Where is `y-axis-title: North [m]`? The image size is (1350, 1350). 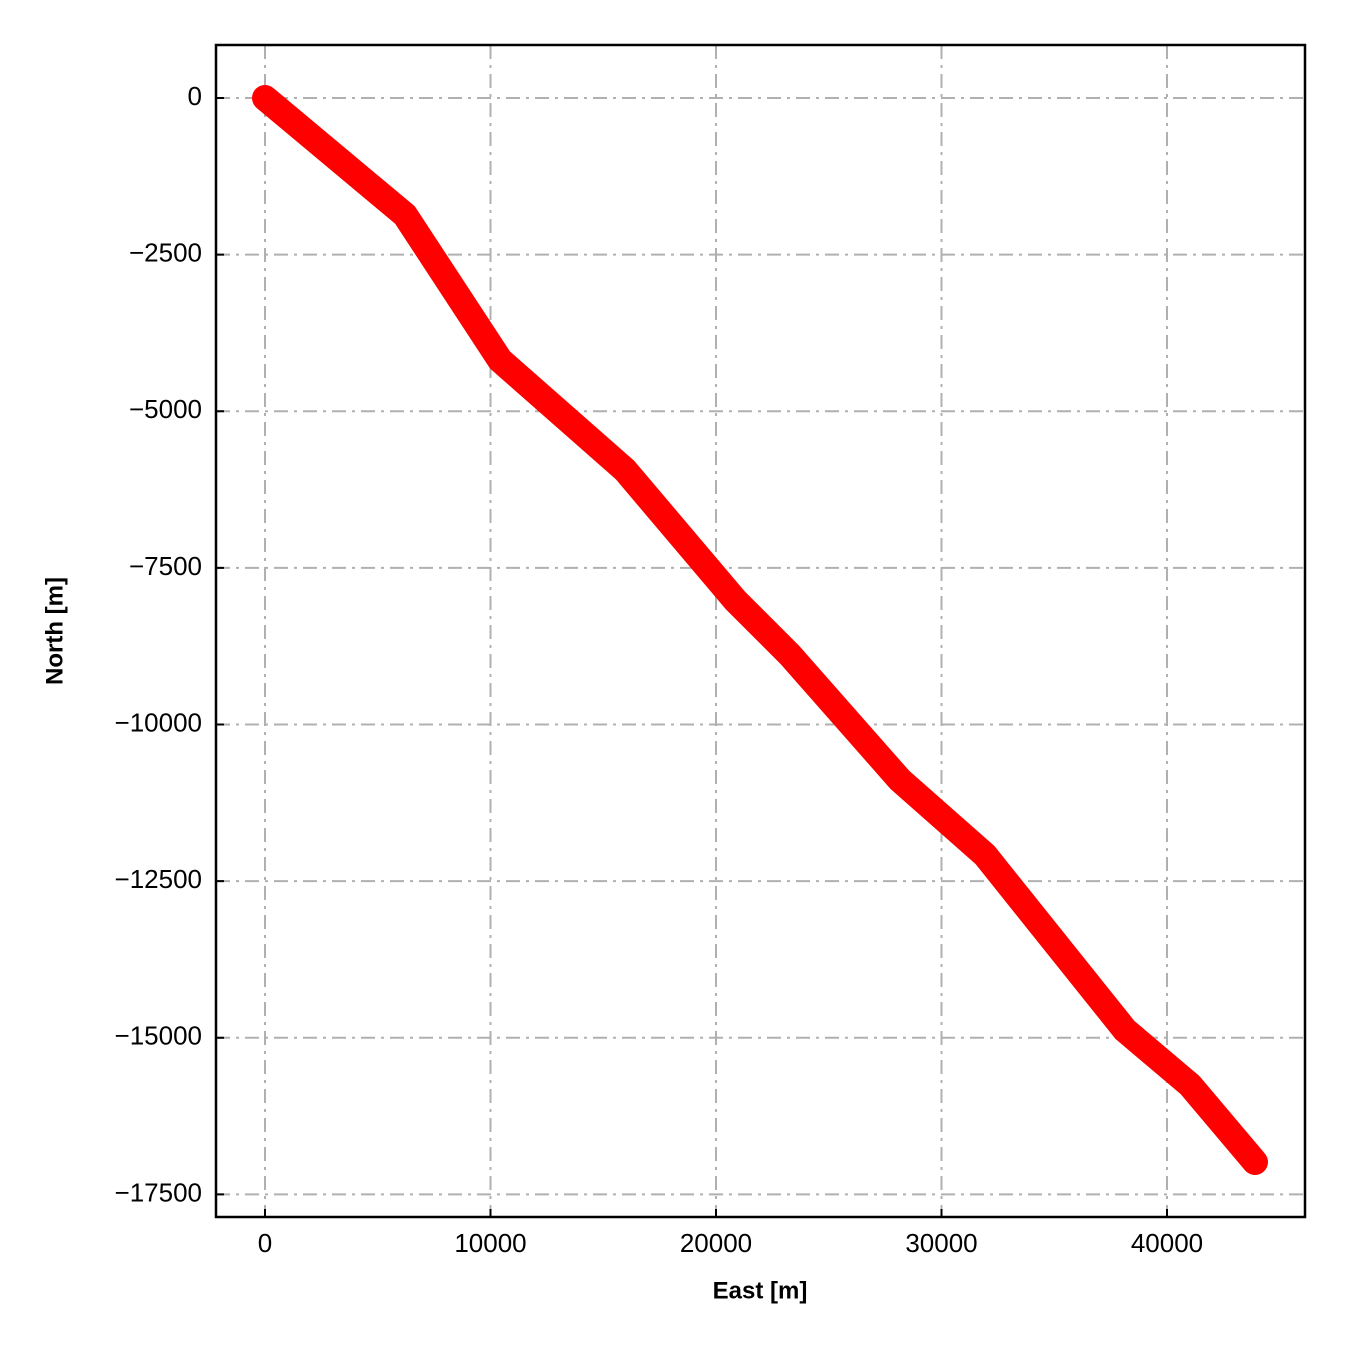 y-axis-title: North [m] is located at coordinates (54, 631).